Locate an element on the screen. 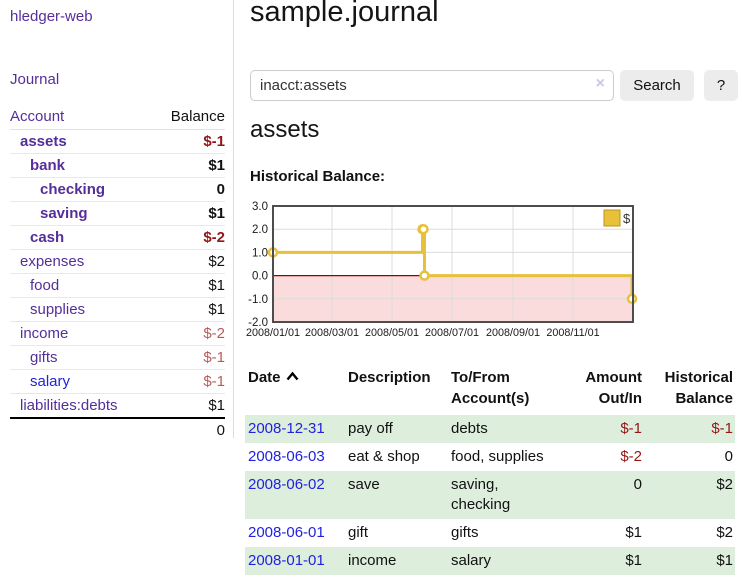 This screenshot has width=742, height=582. svg-text: 2008/11/01 is located at coordinates (572, 333).